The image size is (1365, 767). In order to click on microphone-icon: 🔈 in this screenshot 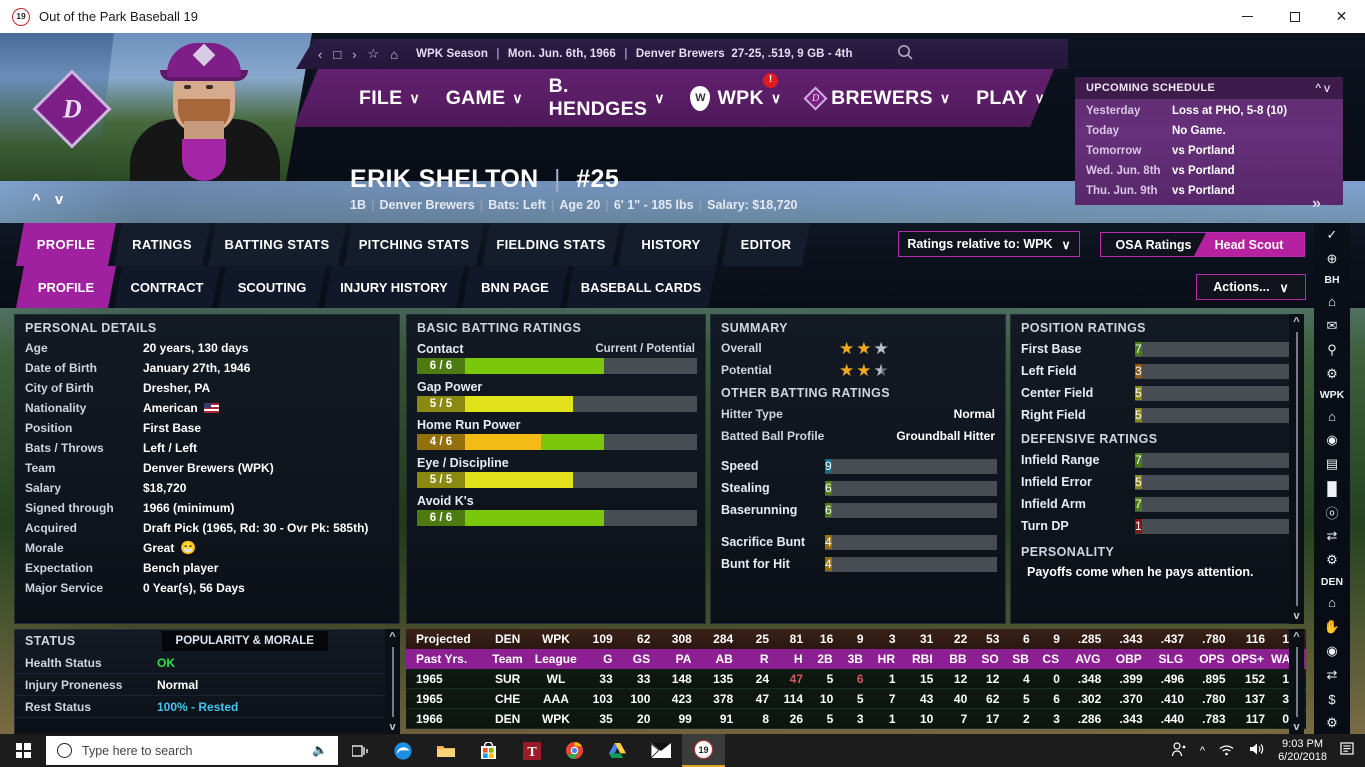, I will do `click(320, 750)`.